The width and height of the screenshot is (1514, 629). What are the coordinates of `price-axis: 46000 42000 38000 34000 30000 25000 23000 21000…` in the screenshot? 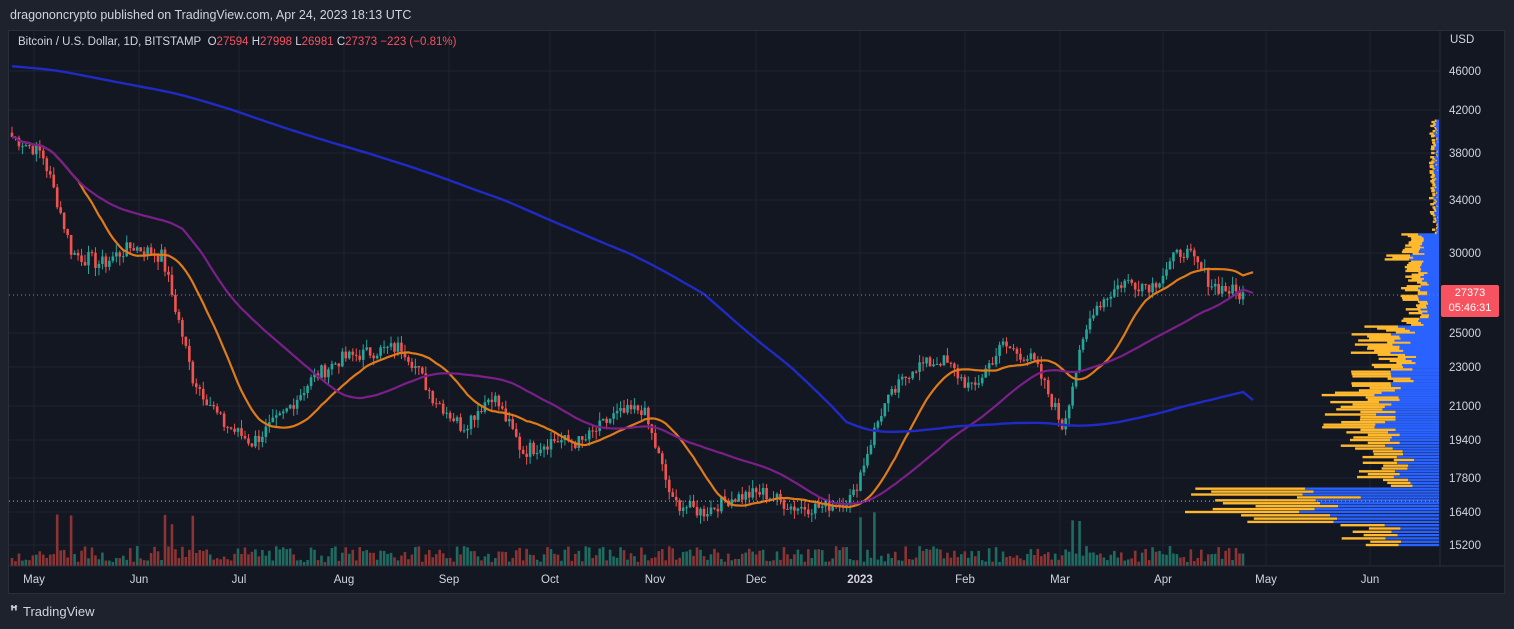 It's located at (1460, 298).